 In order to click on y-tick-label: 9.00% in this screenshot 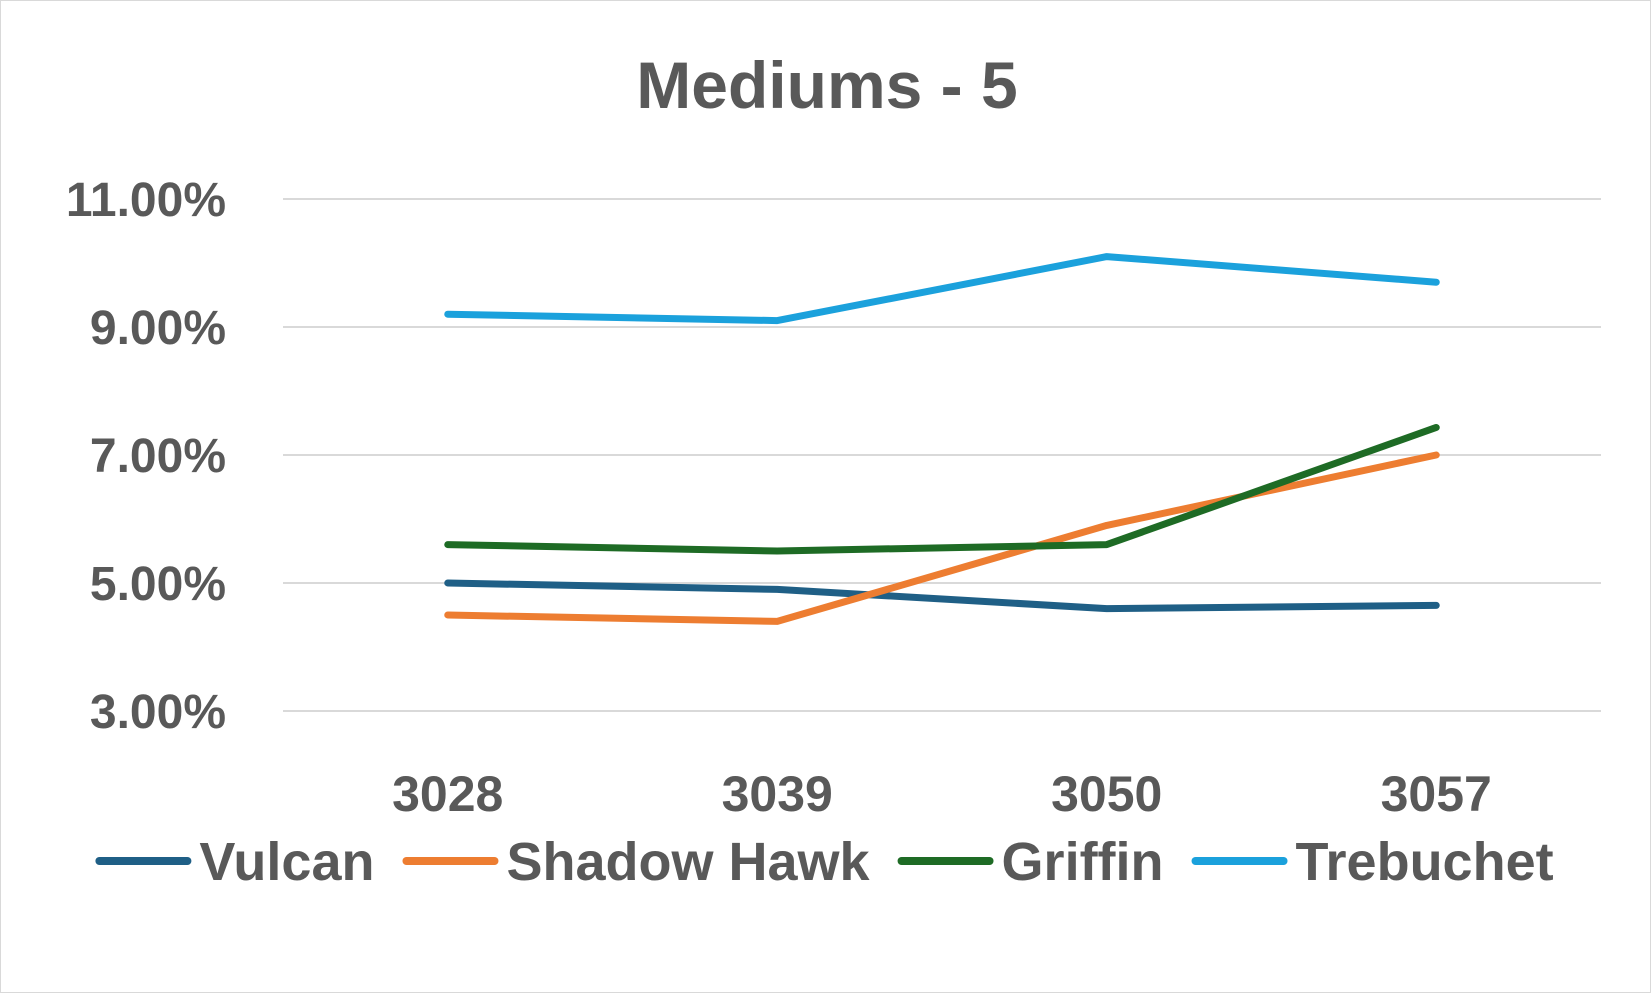, I will do `click(158, 328)`.